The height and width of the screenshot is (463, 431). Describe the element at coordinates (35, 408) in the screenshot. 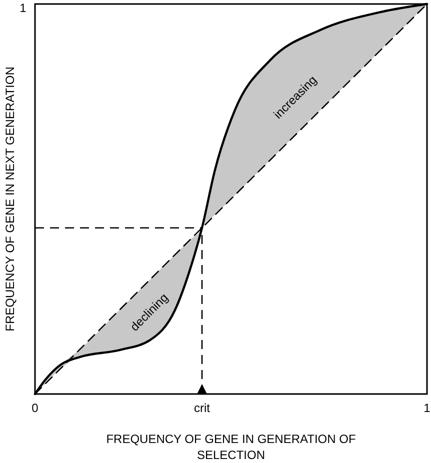

I see `x-tick-label: 0` at that location.